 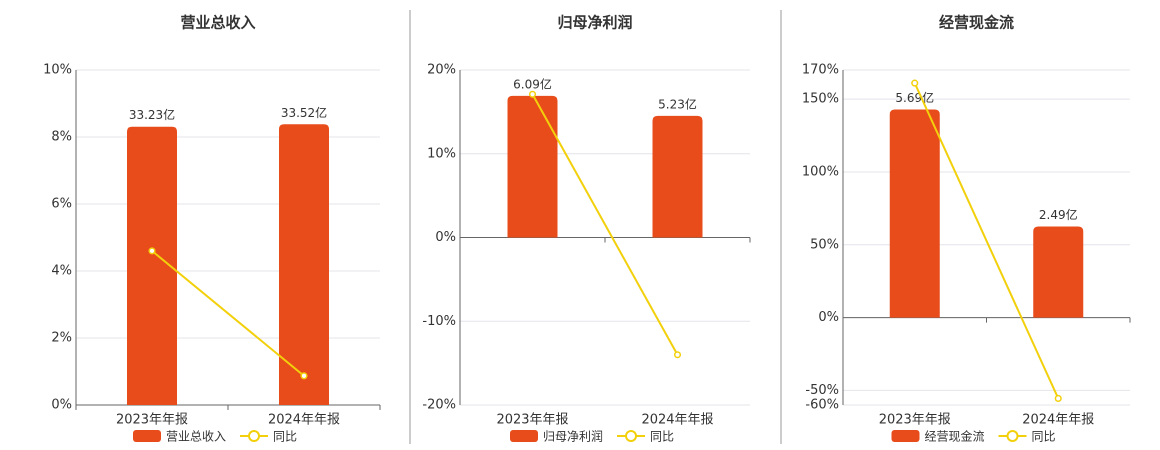 What do you see at coordinates (955, 436) in the screenshot?
I see `legend-label: 经营现金流` at bounding box center [955, 436].